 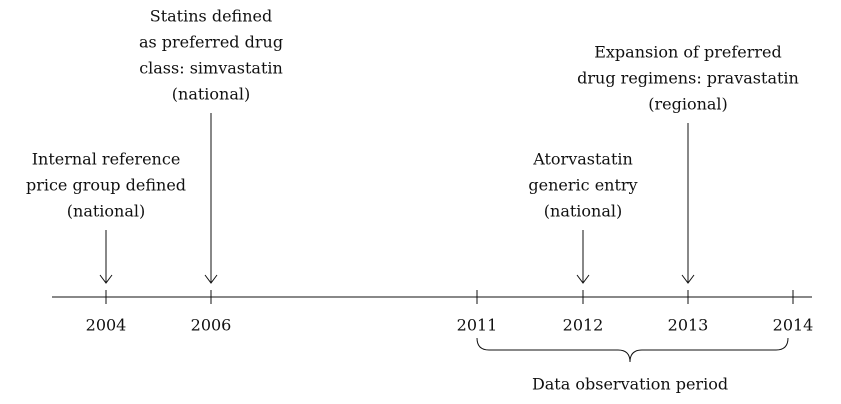 What do you see at coordinates (211, 42) in the screenshot?
I see `event-label: as preferred drug` at bounding box center [211, 42].